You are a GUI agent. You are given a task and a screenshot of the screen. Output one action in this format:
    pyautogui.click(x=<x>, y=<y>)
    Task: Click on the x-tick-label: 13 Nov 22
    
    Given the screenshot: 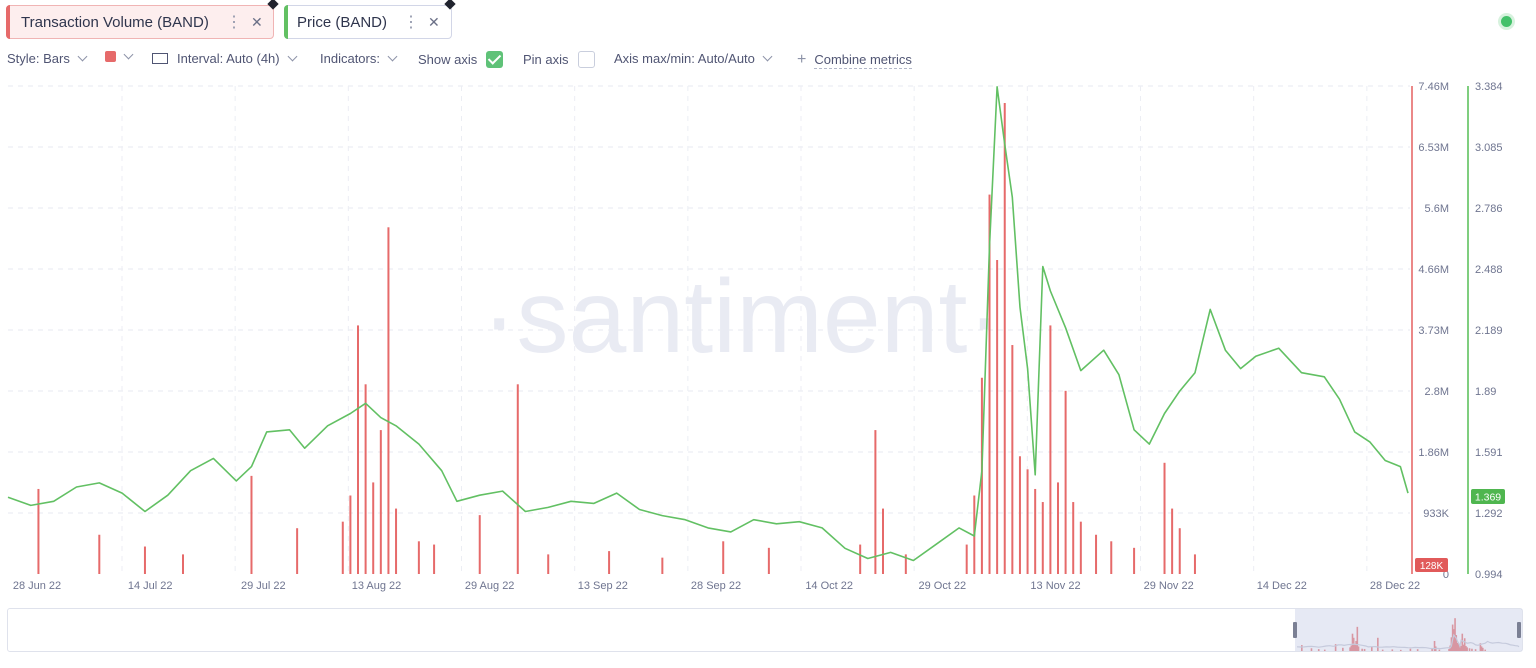 What is the action you would take?
    pyautogui.click(x=1055, y=586)
    